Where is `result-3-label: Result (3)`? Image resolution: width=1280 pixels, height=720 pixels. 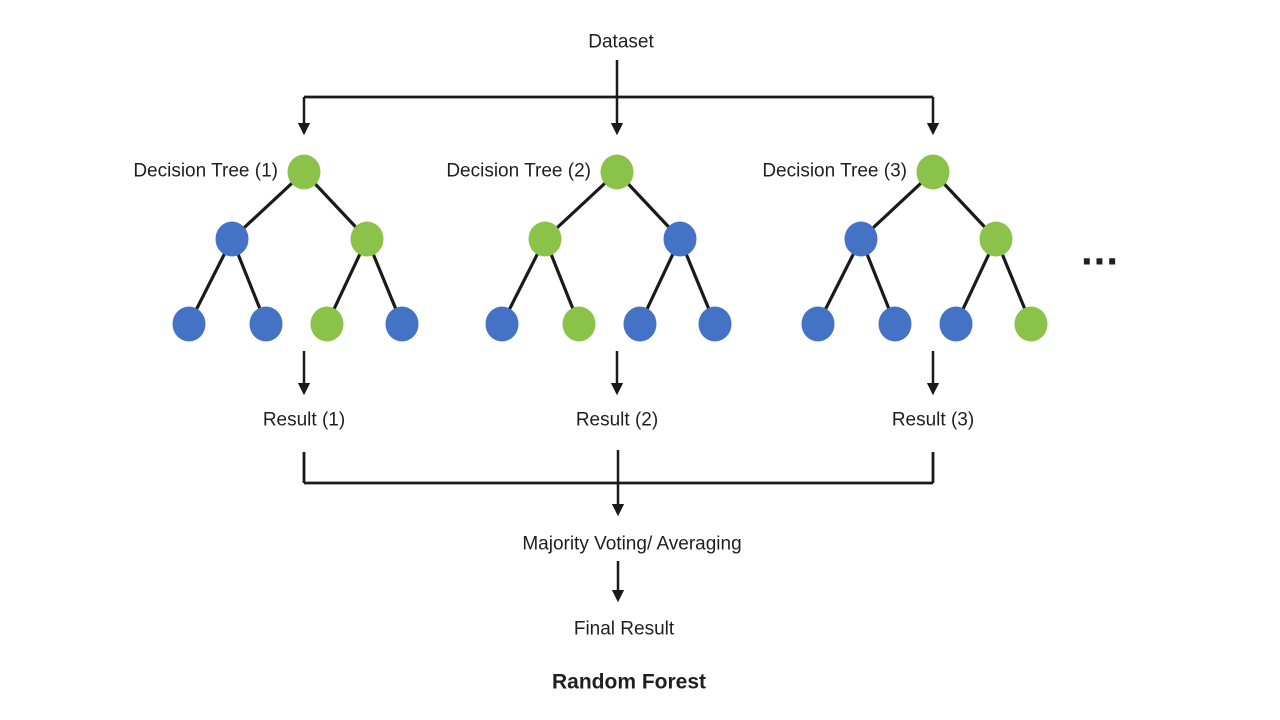
result-3-label: Result (3) is located at coordinates (933, 420).